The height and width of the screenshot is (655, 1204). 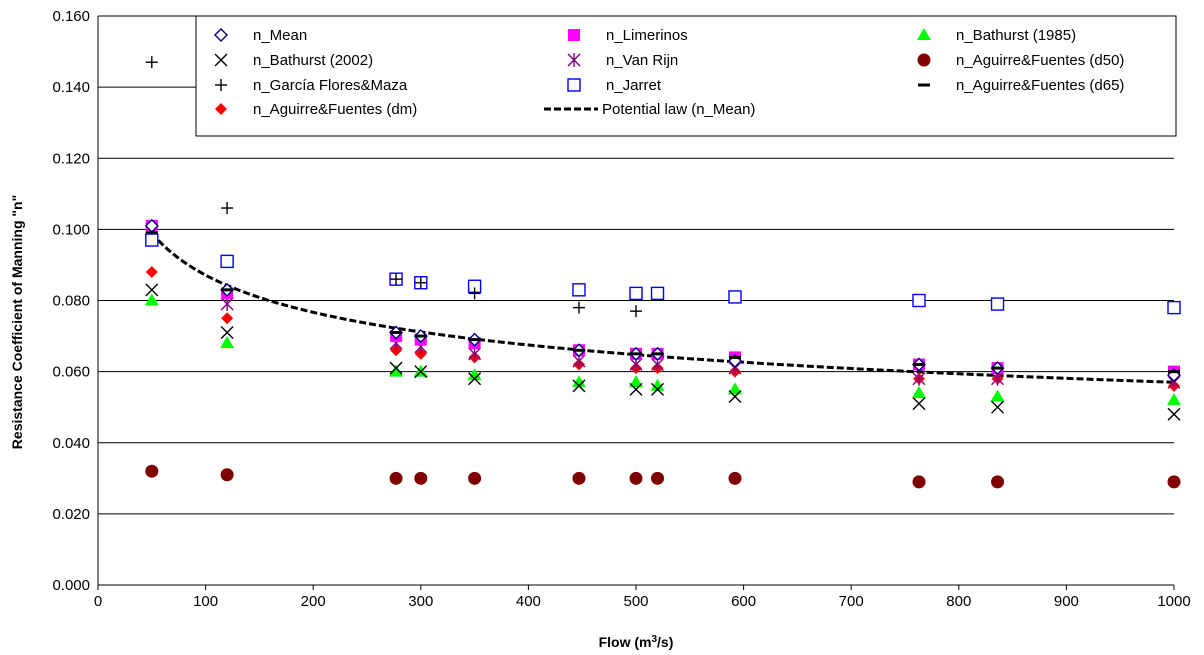 What do you see at coordinates (71, 229) in the screenshot?
I see `y-tick-label: 0.100` at bounding box center [71, 229].